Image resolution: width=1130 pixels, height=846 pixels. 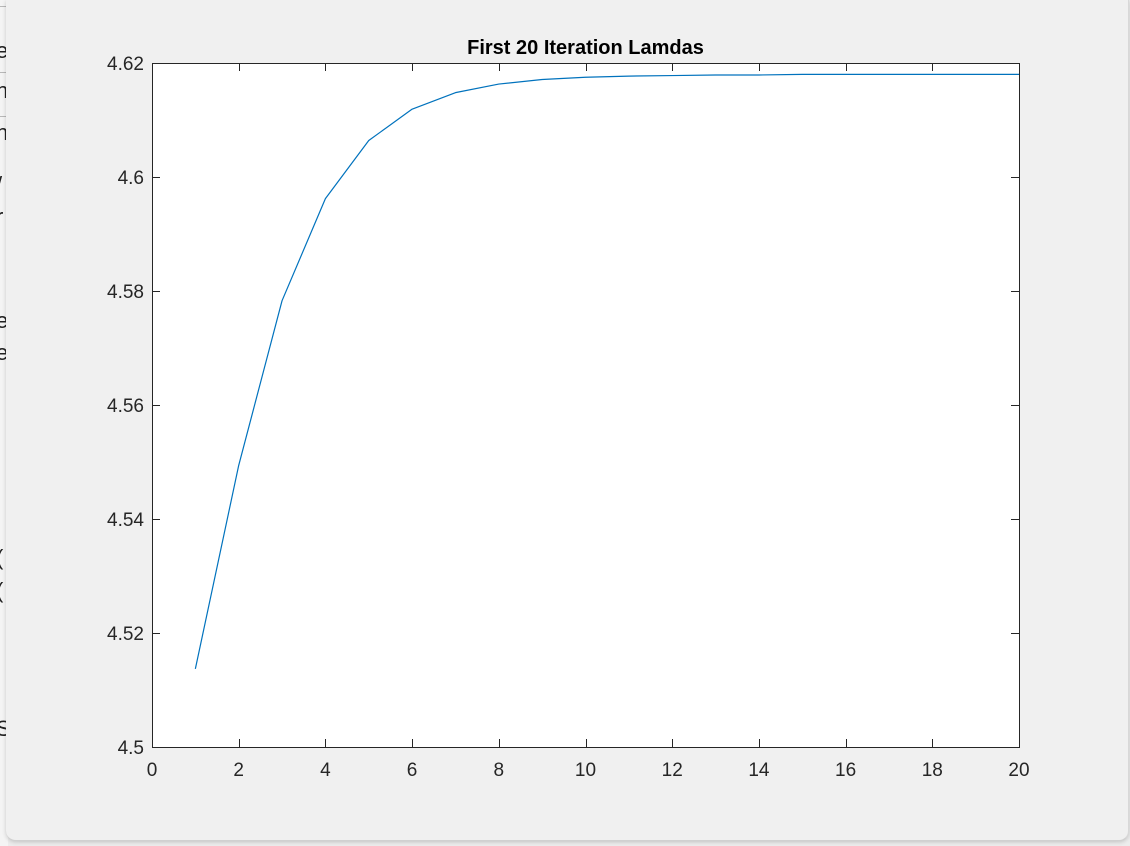 I want to click on x-tick-label: 6, so click(x=412, y=770).